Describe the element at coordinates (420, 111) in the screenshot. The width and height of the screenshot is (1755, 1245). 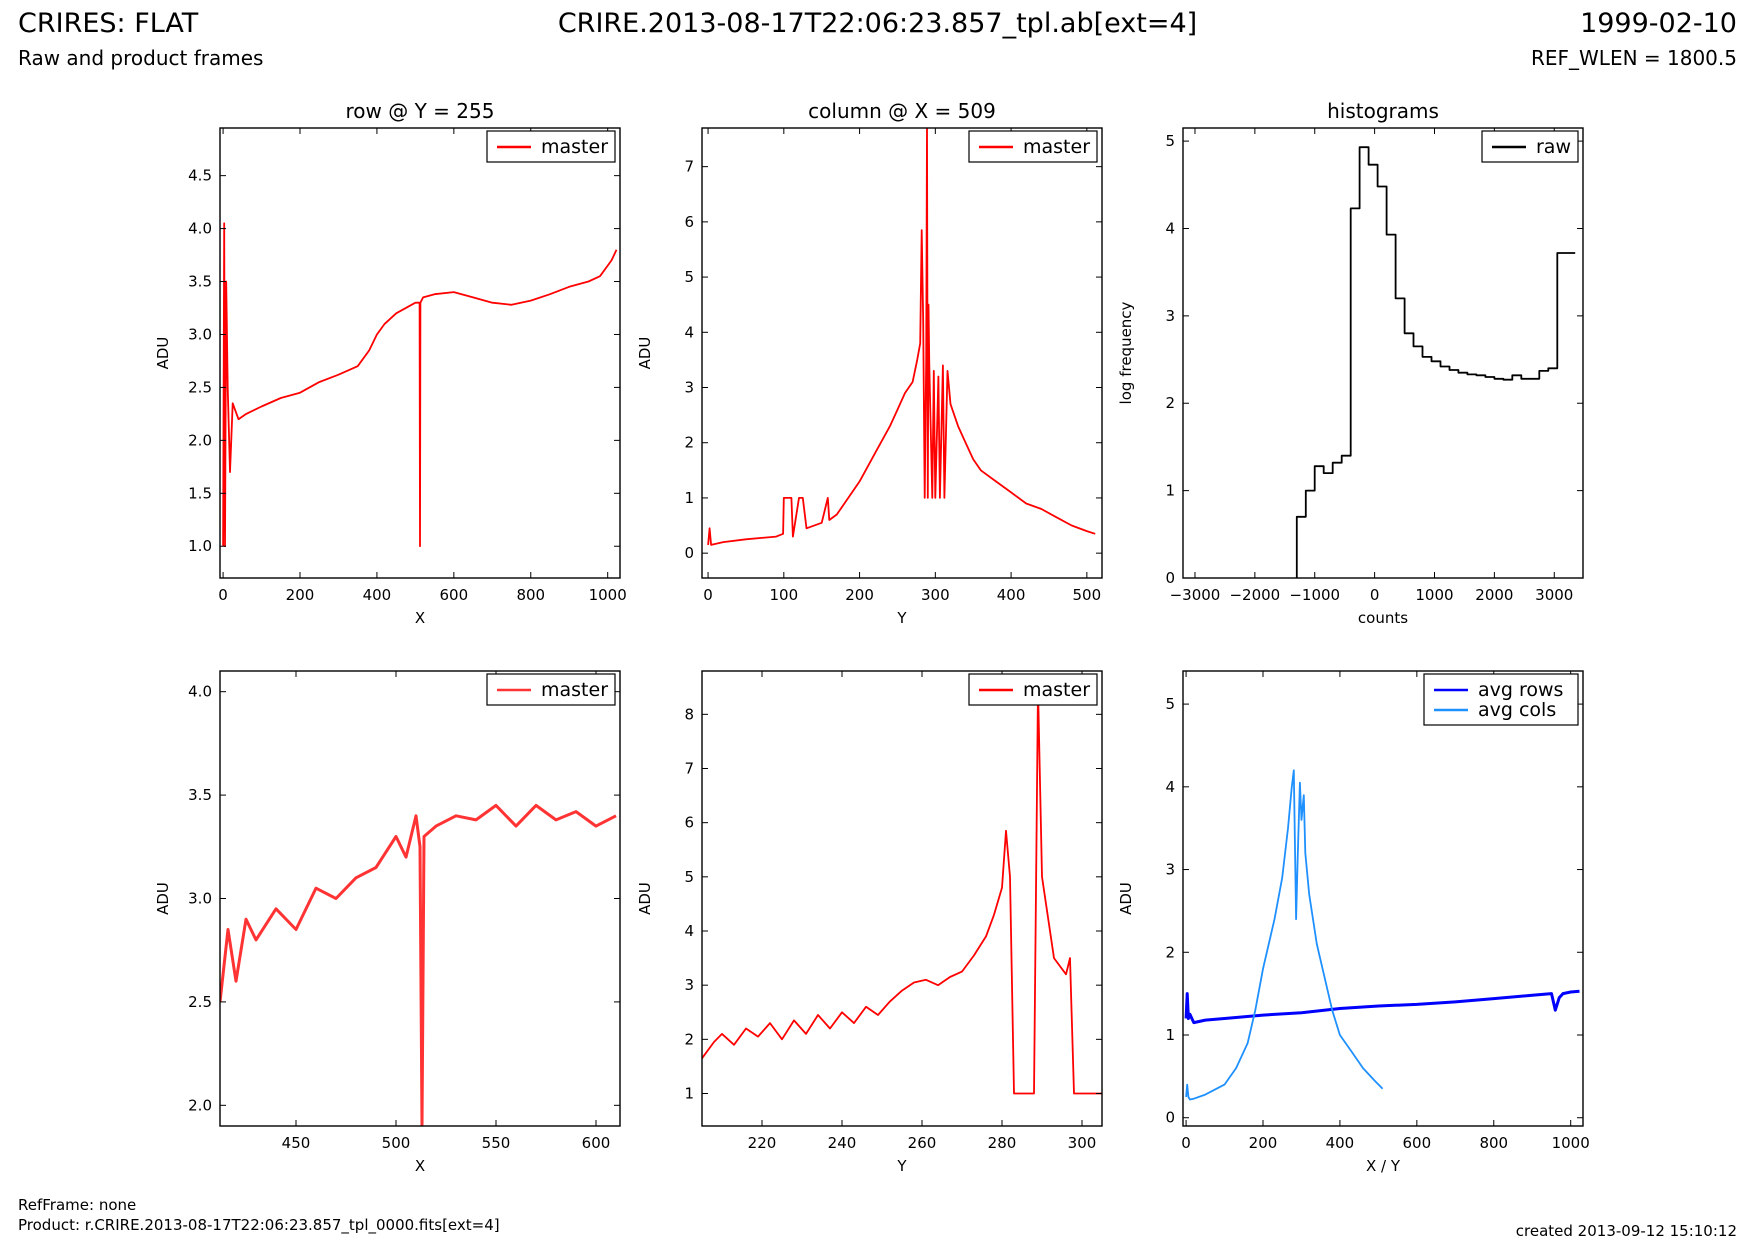
I see `chart-title: row @ Y = 255` at that location.